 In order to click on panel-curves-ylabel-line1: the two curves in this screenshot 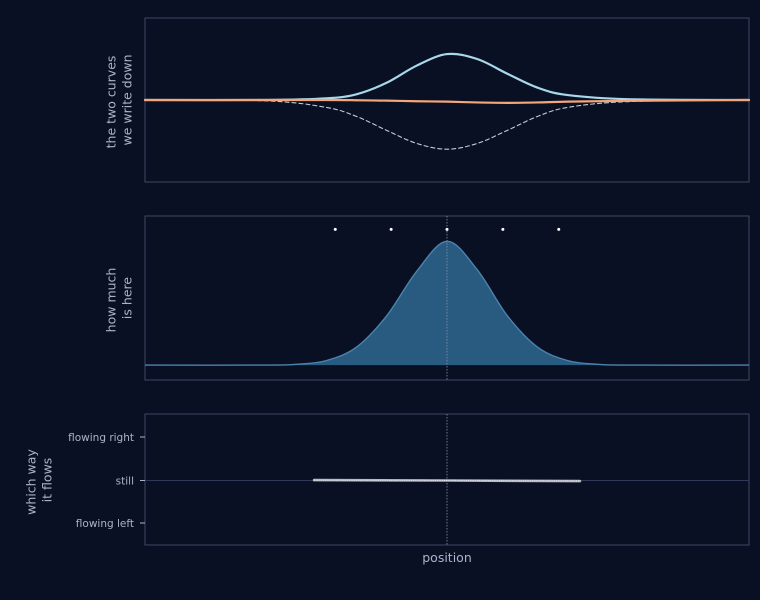, I will do `click(111, 102)`.